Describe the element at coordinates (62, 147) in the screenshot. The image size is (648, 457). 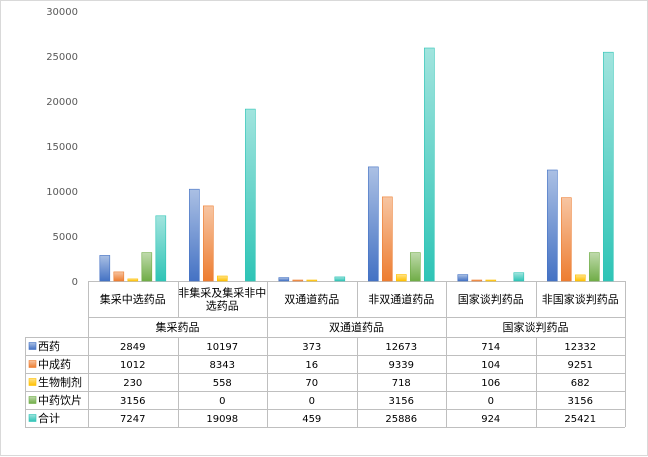
I see `y-tick-label: 15000` at that location.